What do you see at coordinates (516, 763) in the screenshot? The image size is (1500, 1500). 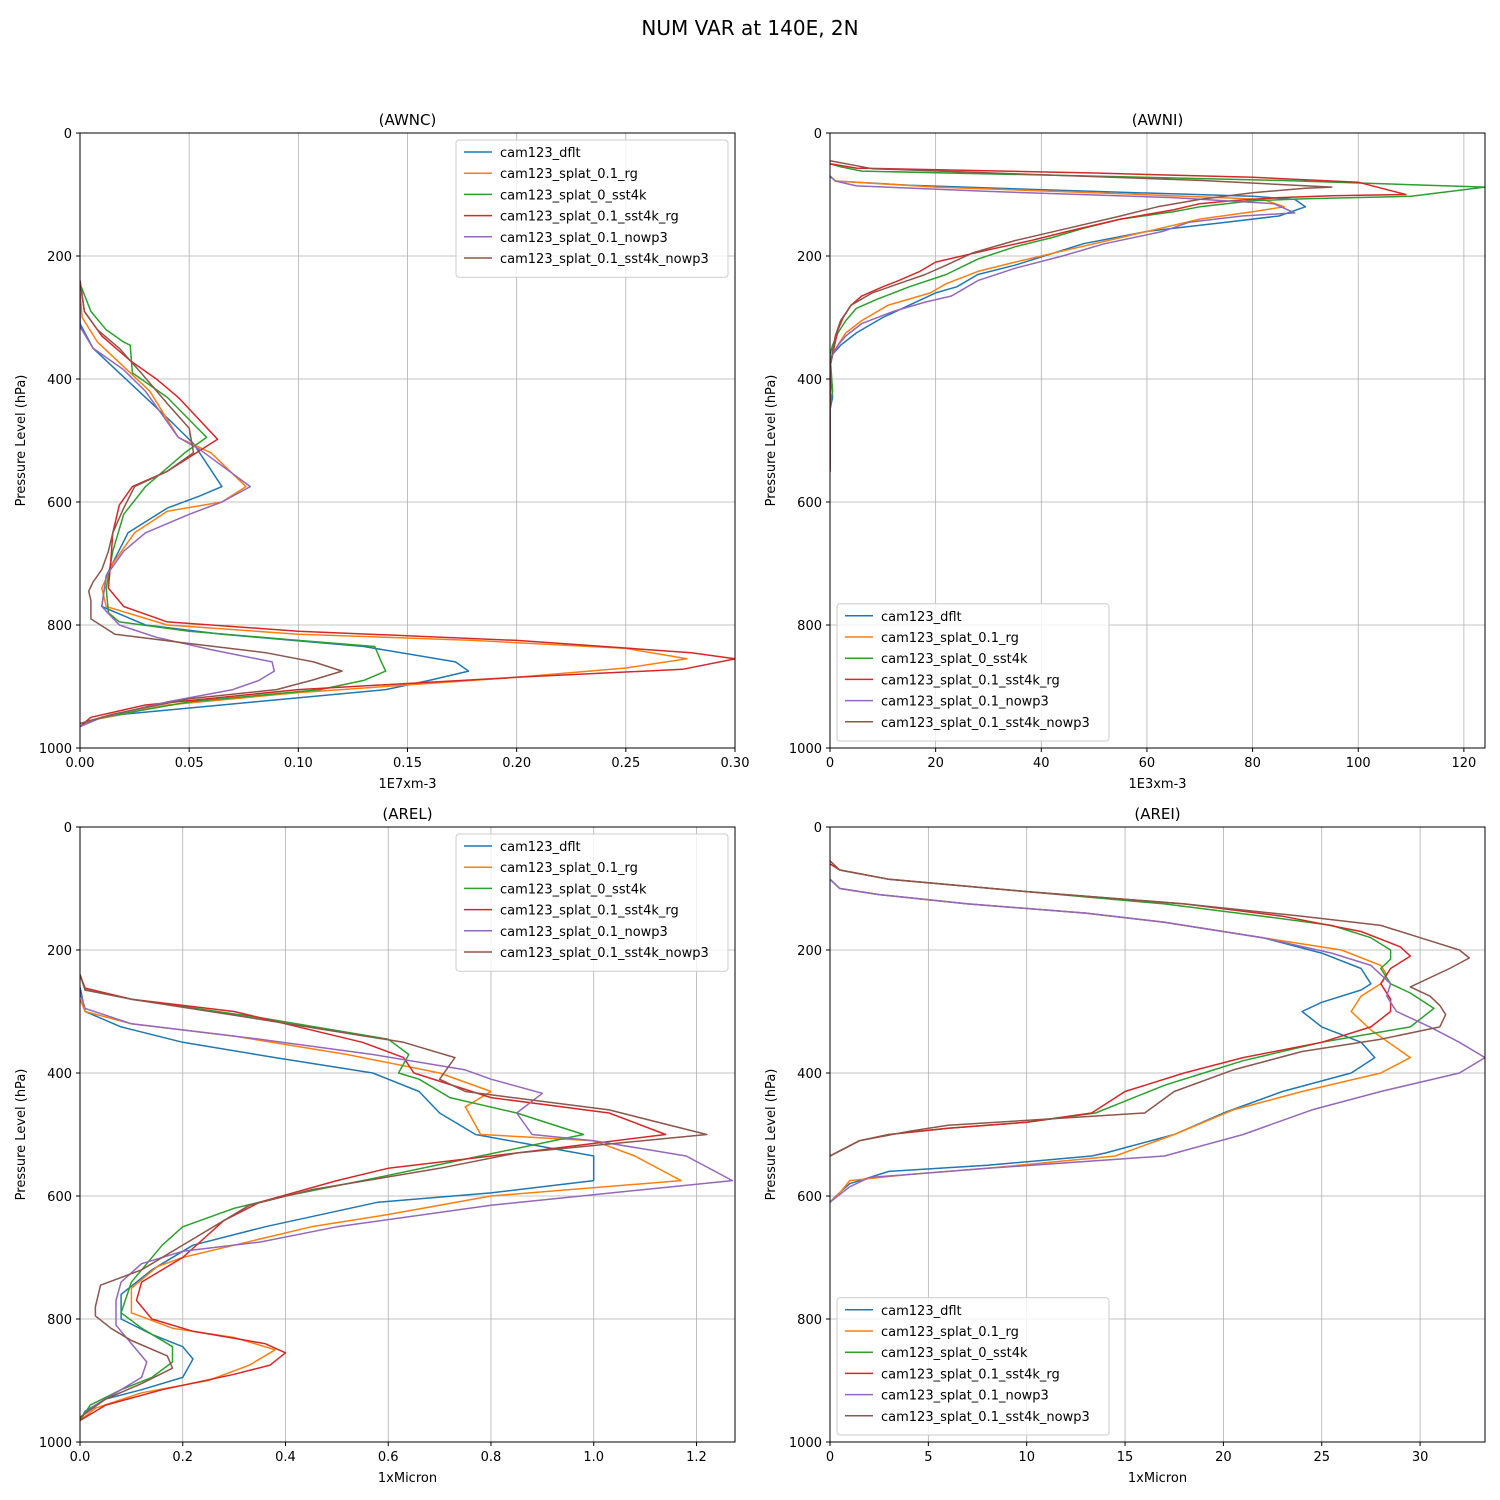 I see `x-tick-label: 0.20` at bounding box center [516, 763].